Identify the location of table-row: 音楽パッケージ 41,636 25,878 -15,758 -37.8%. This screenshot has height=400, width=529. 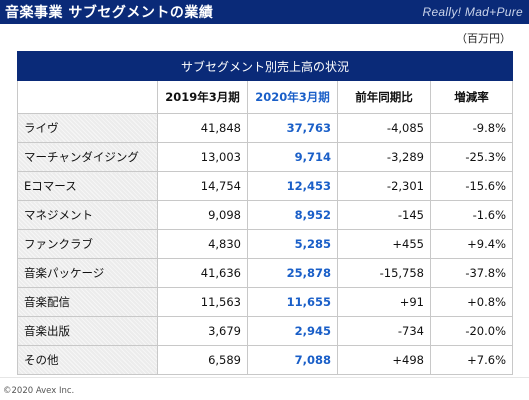
(265, 273).